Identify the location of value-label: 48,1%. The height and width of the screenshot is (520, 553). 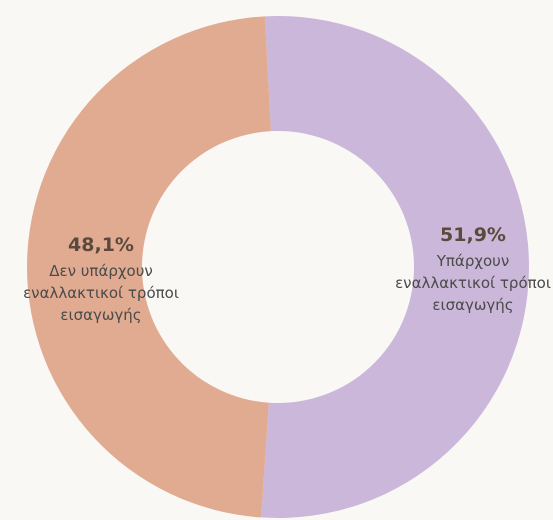
(101, 245).